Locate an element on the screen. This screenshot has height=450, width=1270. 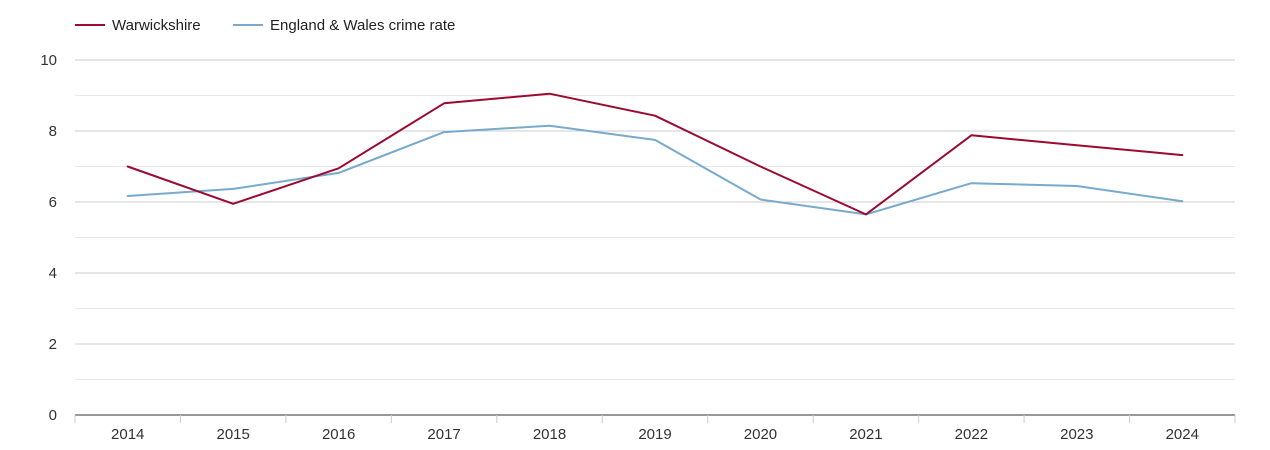
y-tick-label: 10 is located at coordinates (48, 60).